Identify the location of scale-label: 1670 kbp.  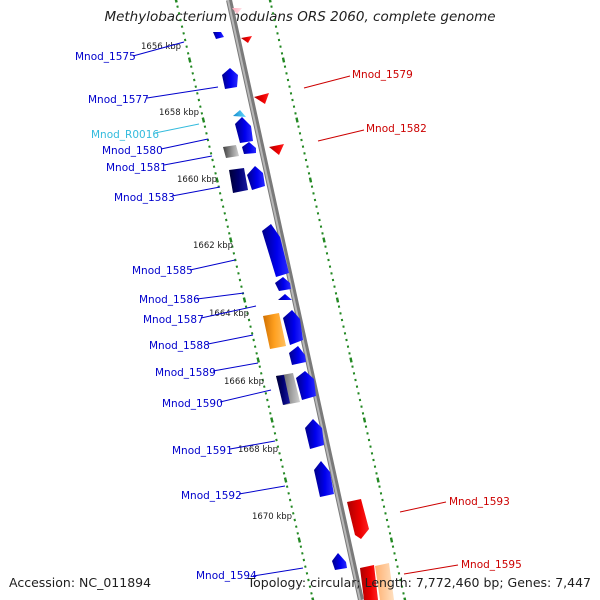
(272, 517).